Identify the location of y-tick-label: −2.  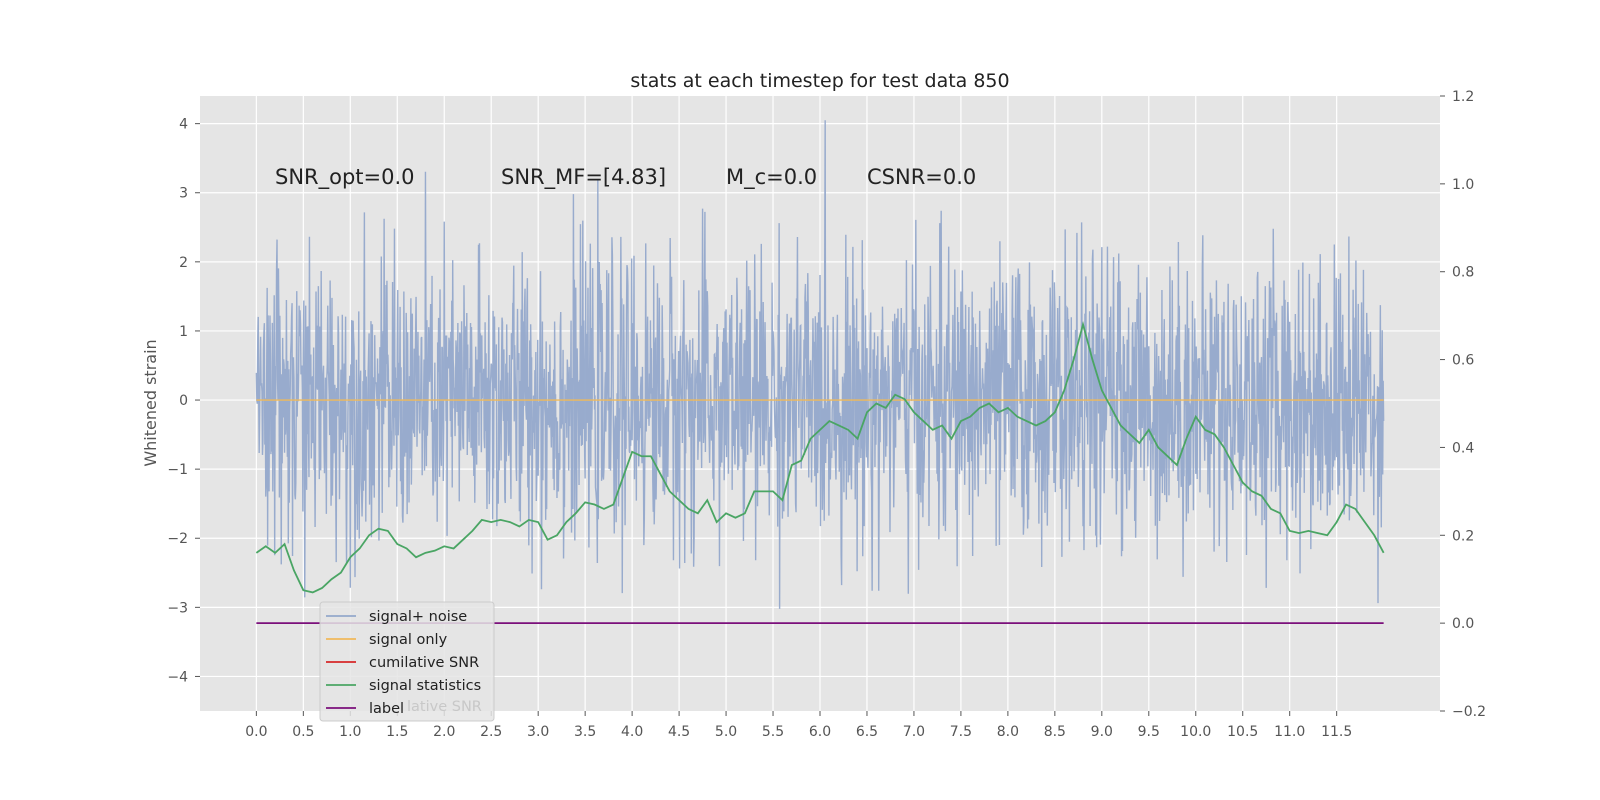
(177, 539).